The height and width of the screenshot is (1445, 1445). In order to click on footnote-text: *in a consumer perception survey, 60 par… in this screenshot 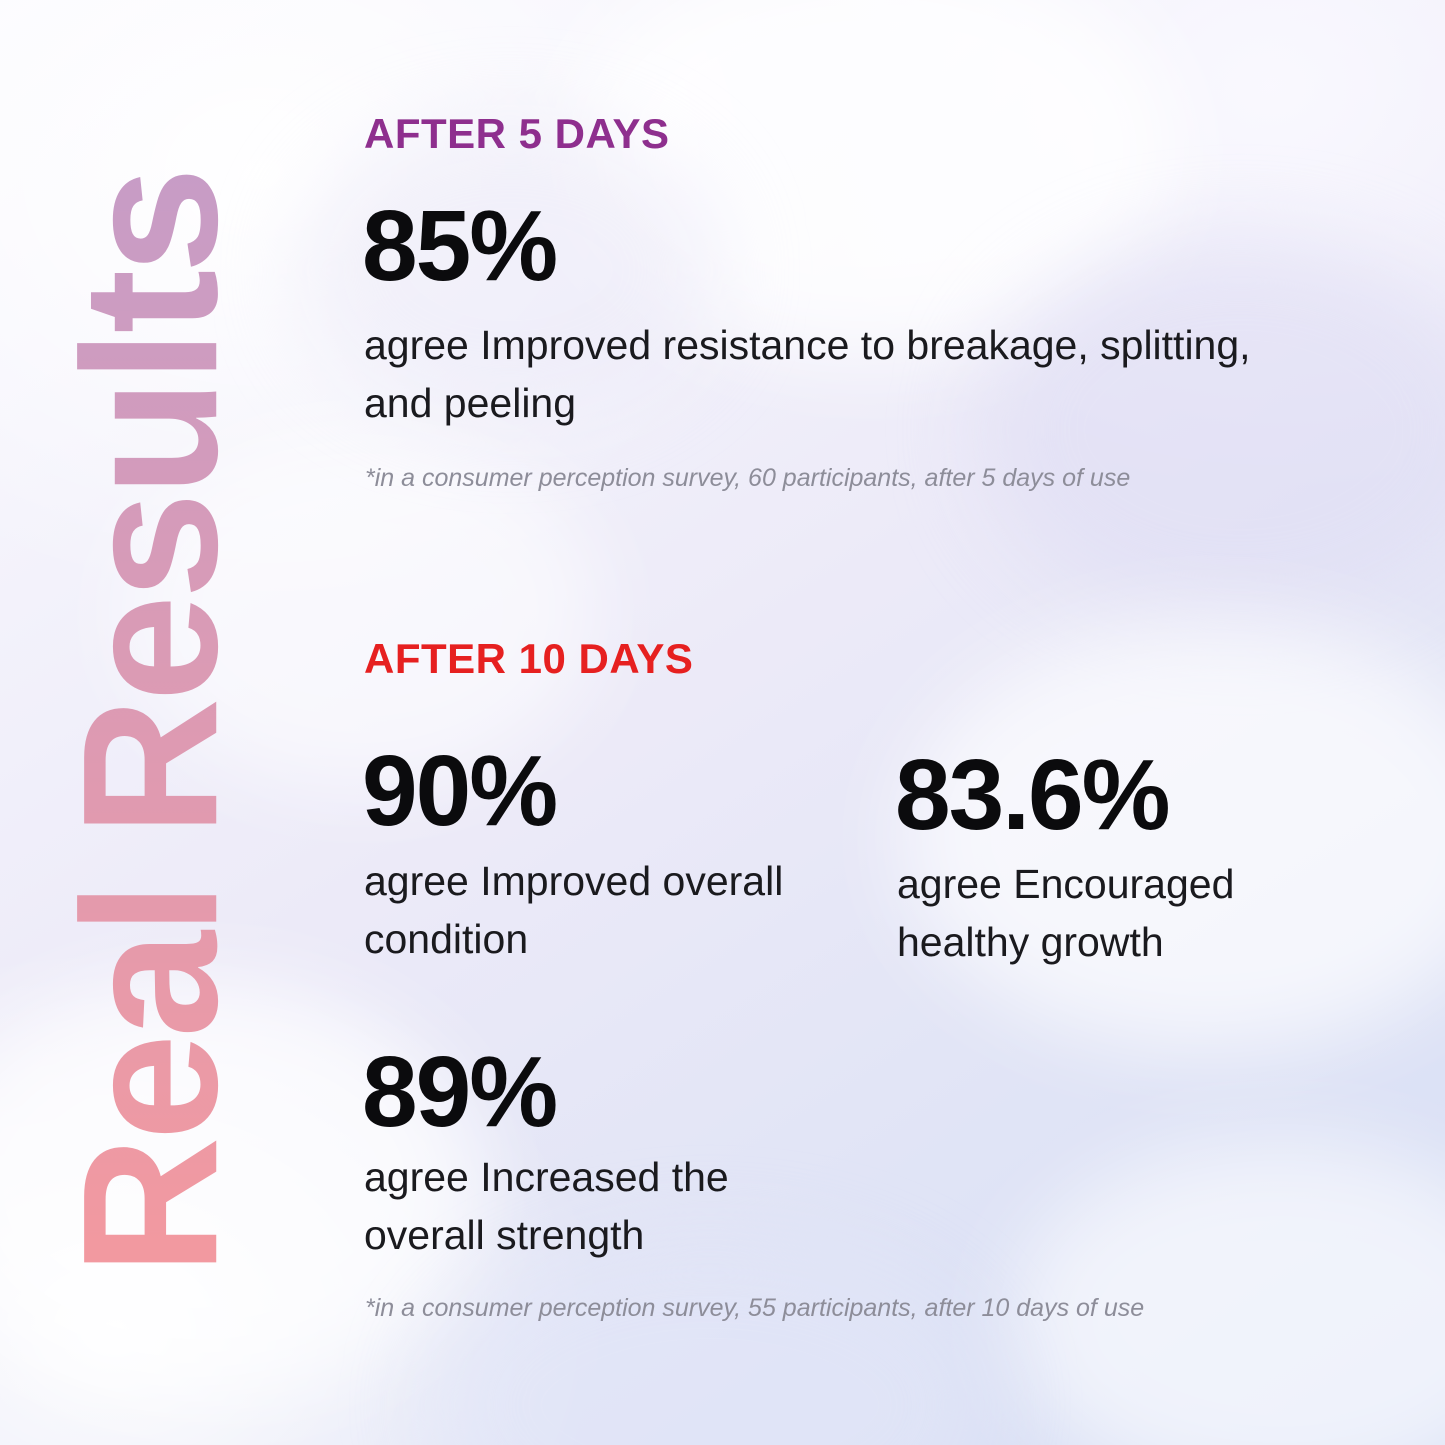, I will do `click(748, 478)`.